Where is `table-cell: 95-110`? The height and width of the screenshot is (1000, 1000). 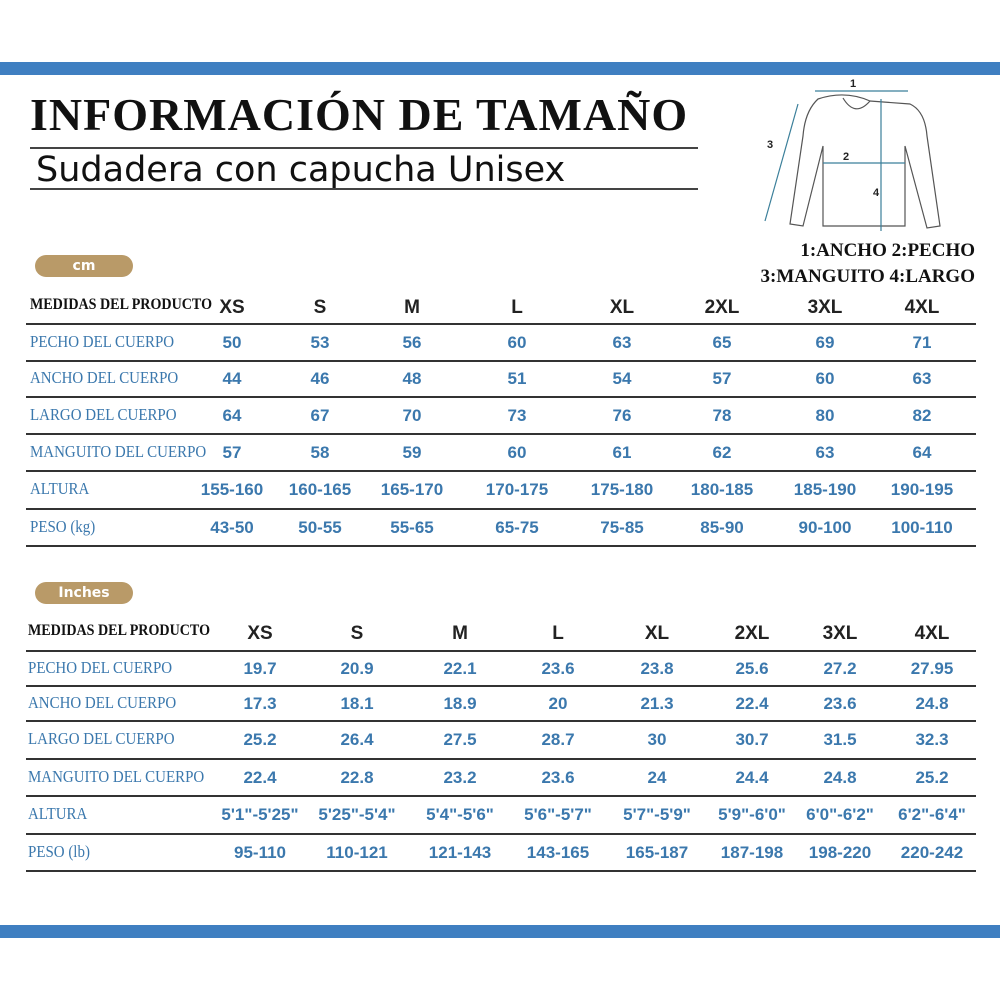 table-cell: 95-110 is located at coordinates (260, 852).